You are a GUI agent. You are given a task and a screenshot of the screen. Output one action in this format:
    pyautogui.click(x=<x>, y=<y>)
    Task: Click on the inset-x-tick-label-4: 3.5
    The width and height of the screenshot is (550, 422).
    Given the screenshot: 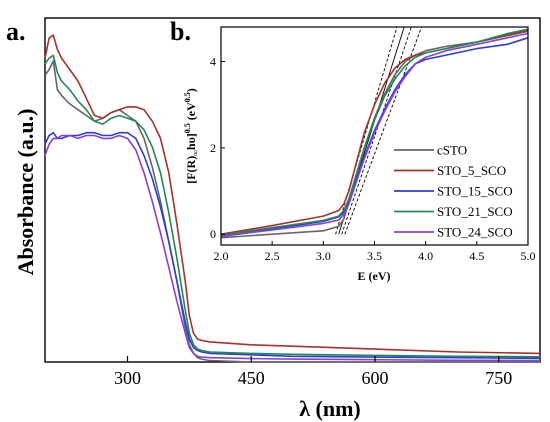 What is the action you would take?
    pyautogui.click(x=374, y=256)
    